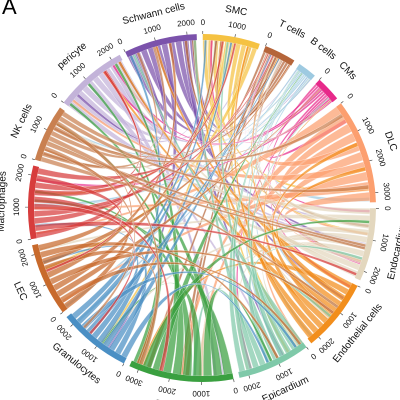 The width and height of the screenshot is (400, 400). I want to click on ribbon-nk-cells-to-schwann-cells, so click(104, 105).